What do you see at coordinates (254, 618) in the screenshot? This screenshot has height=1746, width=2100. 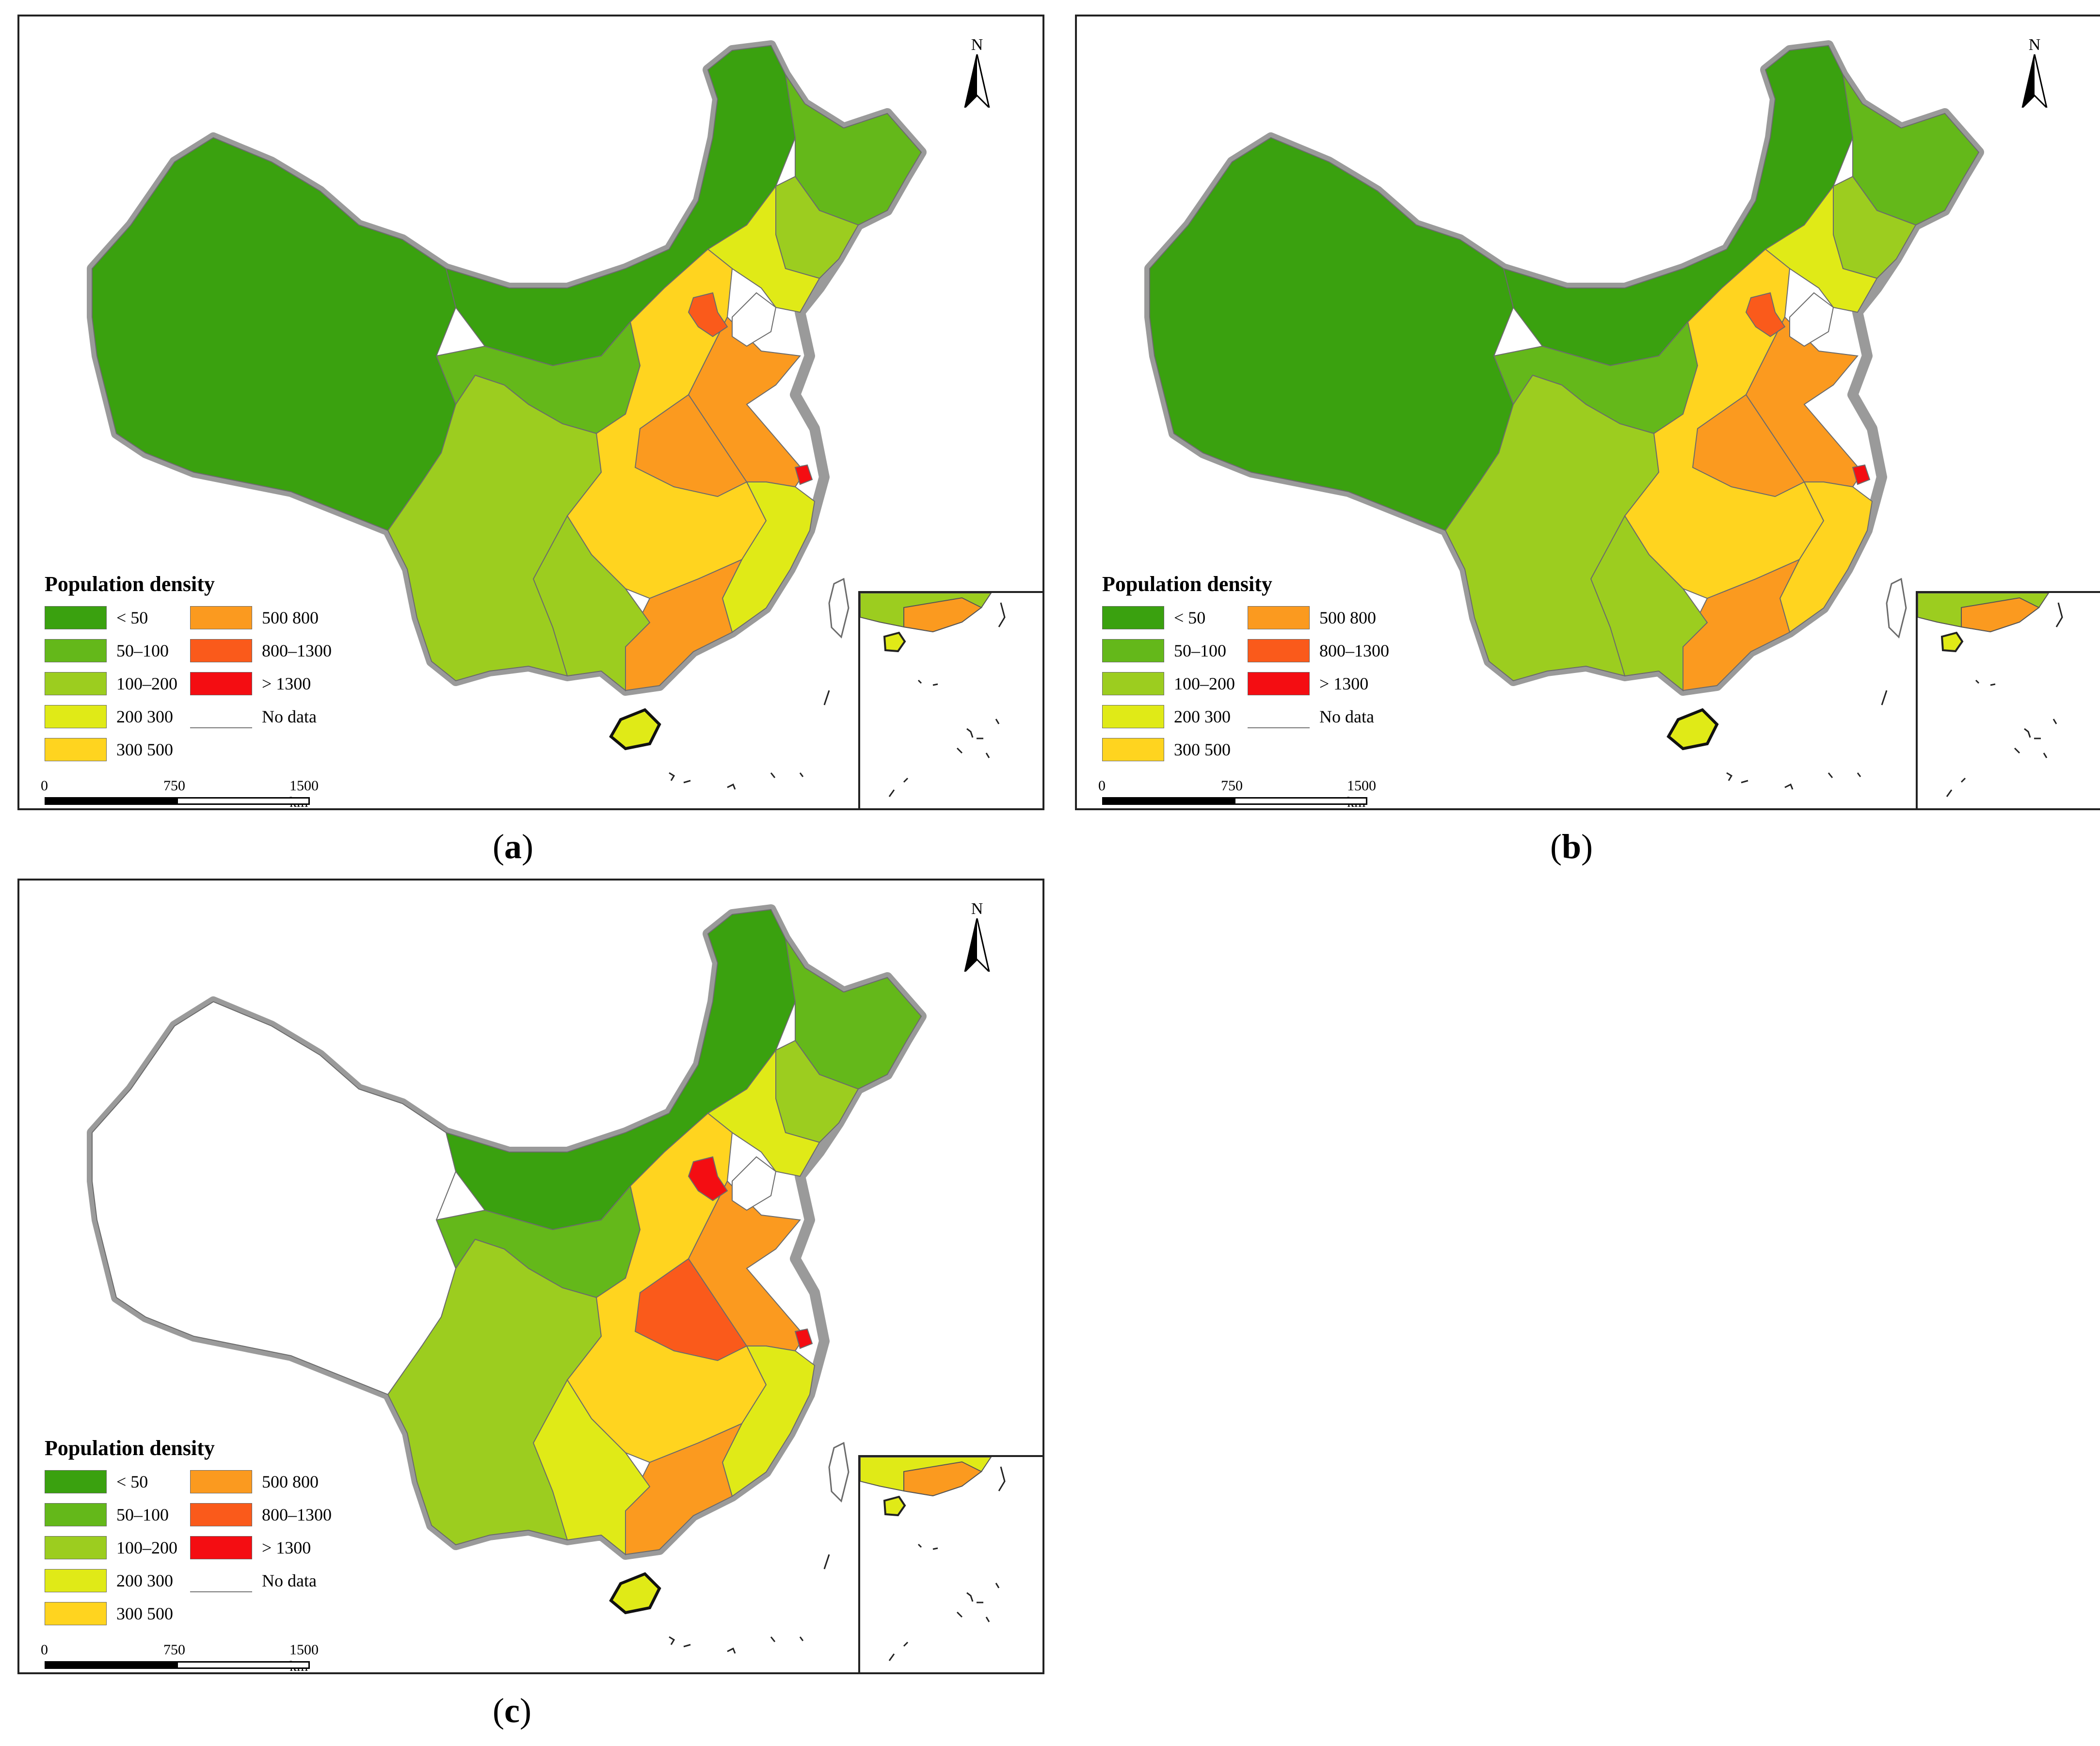 I see `legend-item-500-800: 500 800` at bounding box center [254, 618].